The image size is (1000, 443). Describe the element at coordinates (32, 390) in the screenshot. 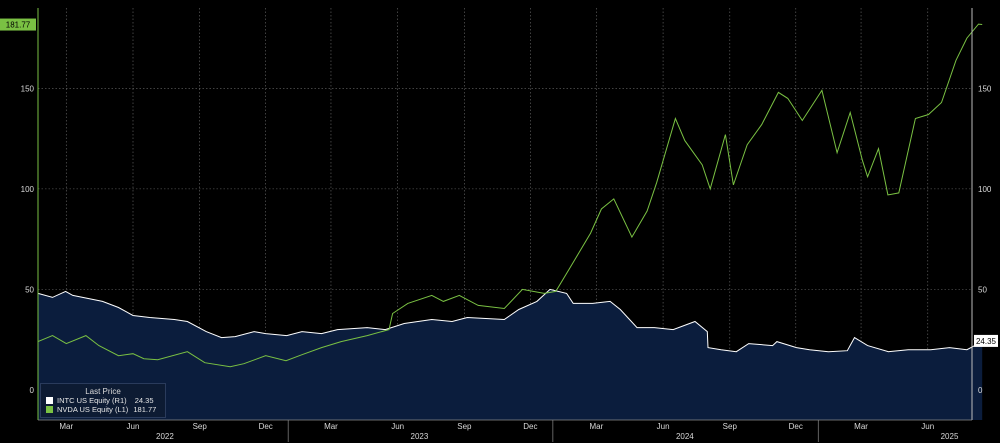

I see `y-tick-left: 0` at that location.